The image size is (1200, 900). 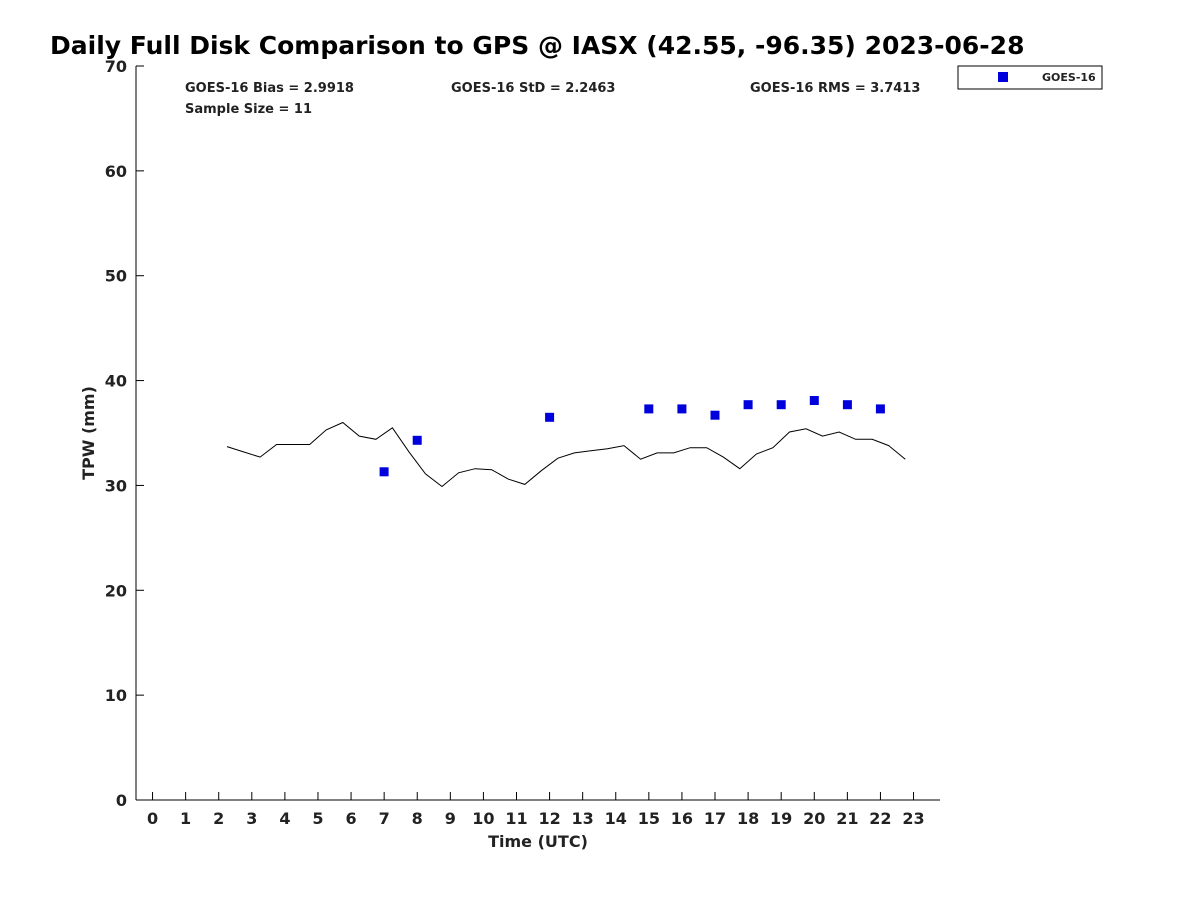 I want to click on x-tick-label: 4, so click(x=284, y=818).